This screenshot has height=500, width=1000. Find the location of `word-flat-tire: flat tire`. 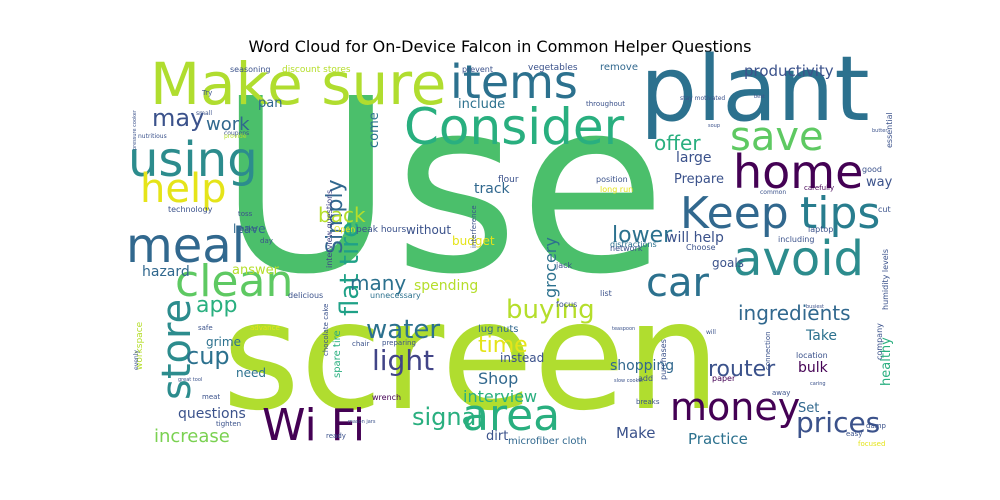

word-flat-tire: flat tire is located at coordinates (350, 269).